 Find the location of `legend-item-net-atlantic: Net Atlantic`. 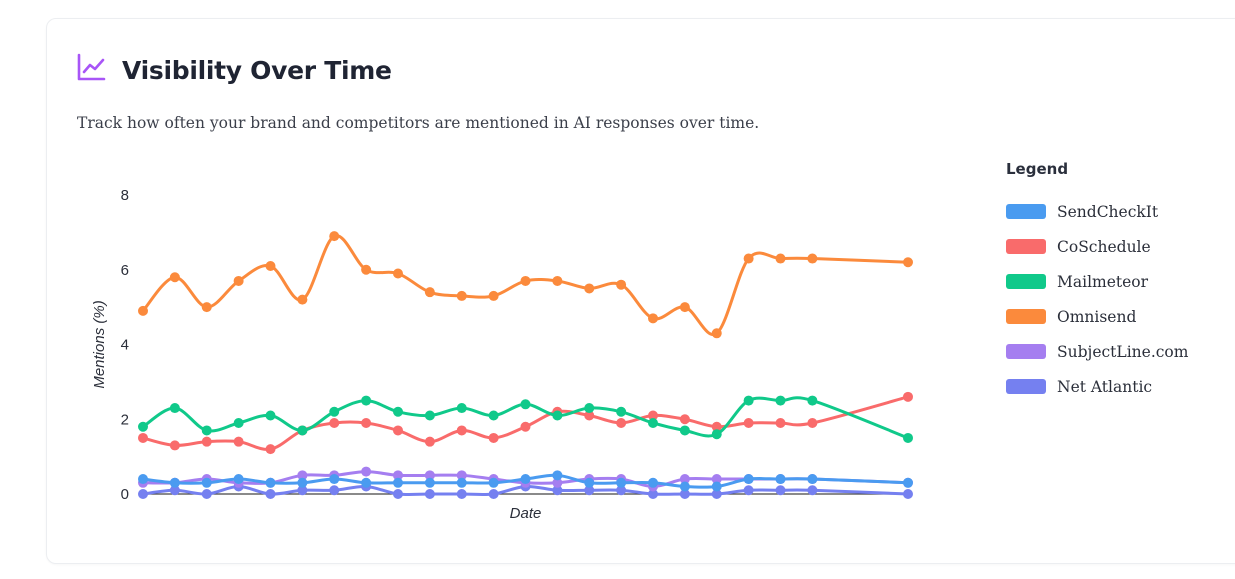

legend-item-net-atlantic: Net Atlantic is located at coordinates (1097, 386).